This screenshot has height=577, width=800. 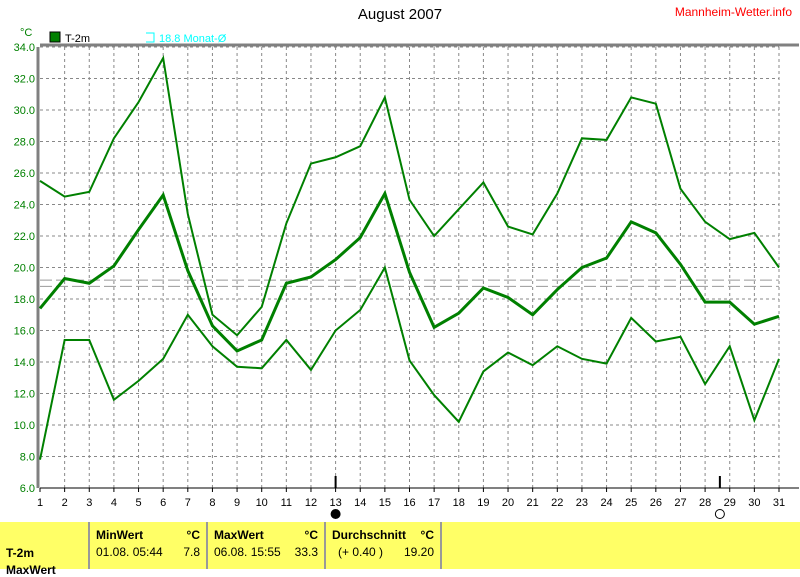 What do you see at coordinates (533, 503) in the screenshot?
I see `x-tick-label: 21` at bounding box center [533, 503].